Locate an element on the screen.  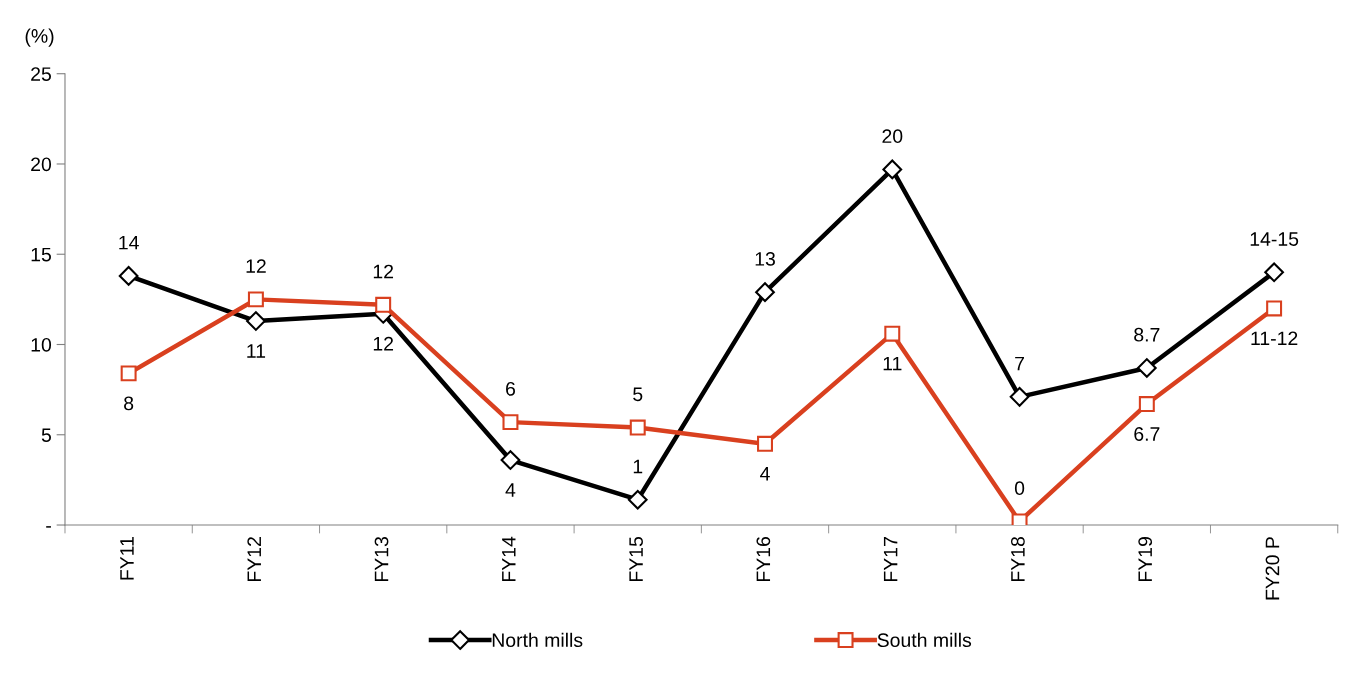
data-label: 14-15 is located at coordinates (1274, 239).